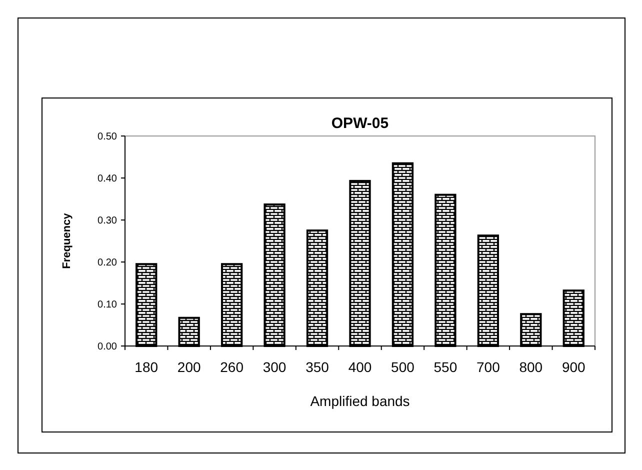  I want to click on x-tick-label: 500, so click(403, 367).